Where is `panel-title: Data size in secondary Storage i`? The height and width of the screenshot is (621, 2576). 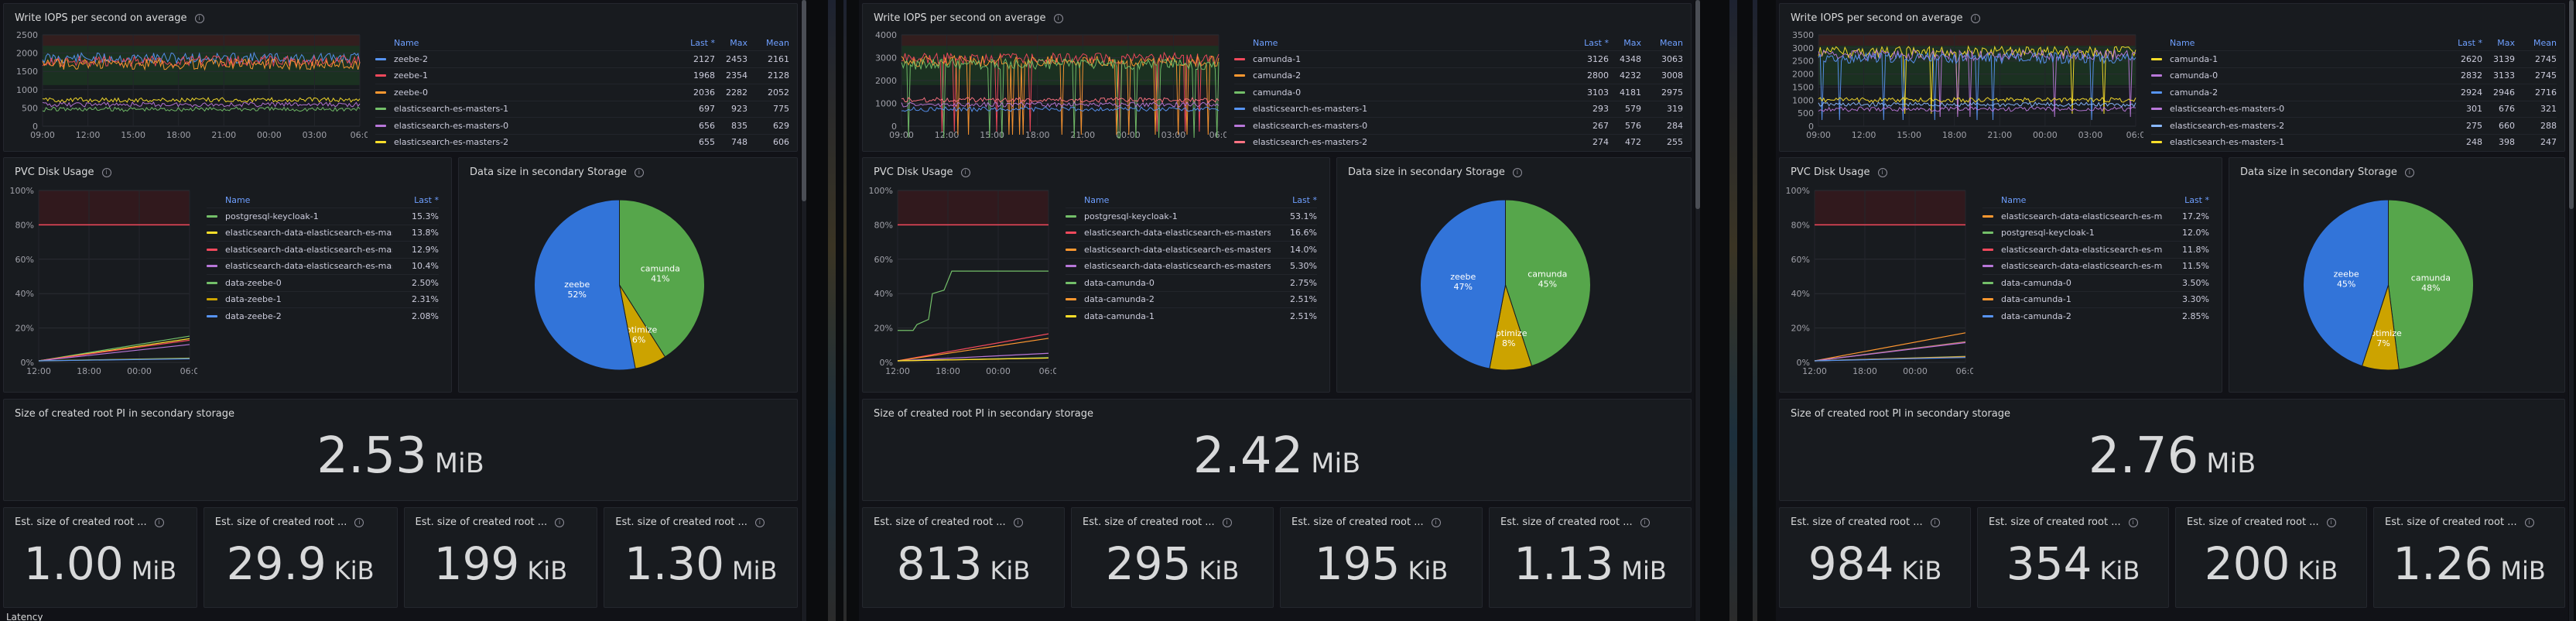 panel-title: Data size in secondary Storage i is located at coordinates (557, 172).